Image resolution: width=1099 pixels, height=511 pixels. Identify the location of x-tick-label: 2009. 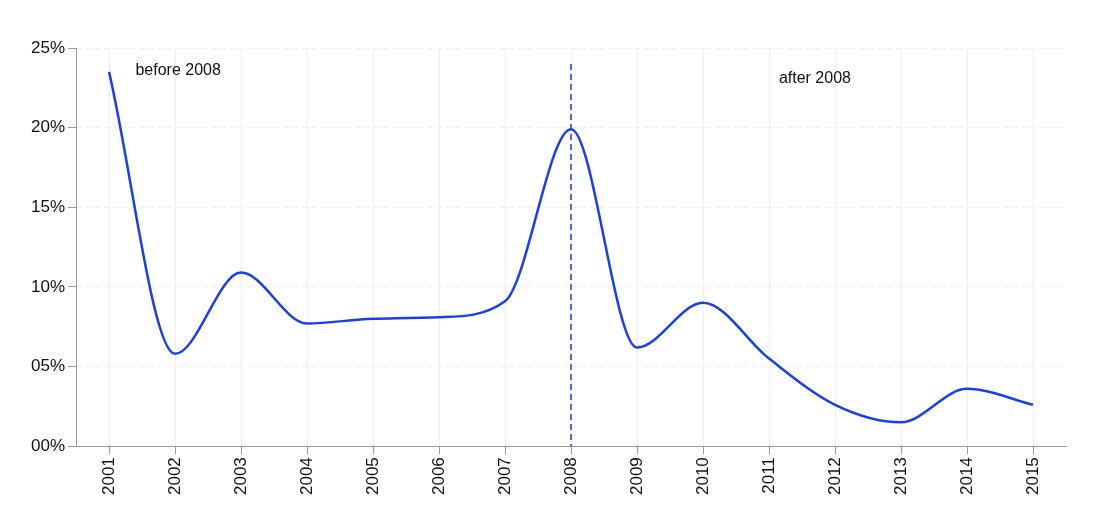
(636, 476).